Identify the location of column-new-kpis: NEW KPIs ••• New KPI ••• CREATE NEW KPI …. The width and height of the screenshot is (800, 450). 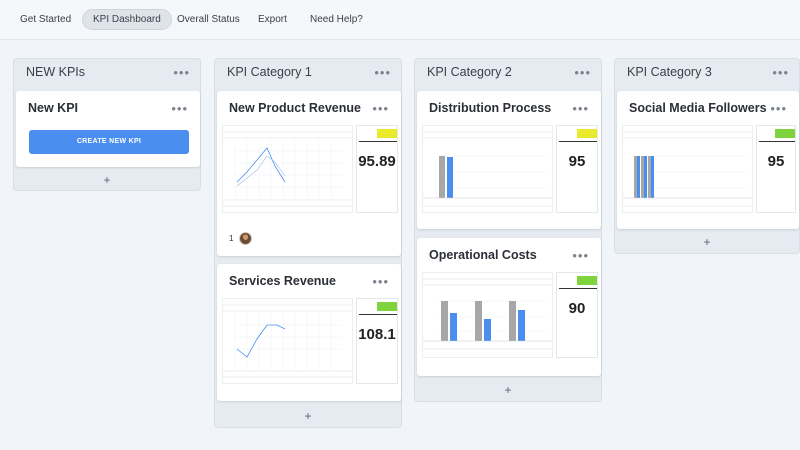
(107, 124).